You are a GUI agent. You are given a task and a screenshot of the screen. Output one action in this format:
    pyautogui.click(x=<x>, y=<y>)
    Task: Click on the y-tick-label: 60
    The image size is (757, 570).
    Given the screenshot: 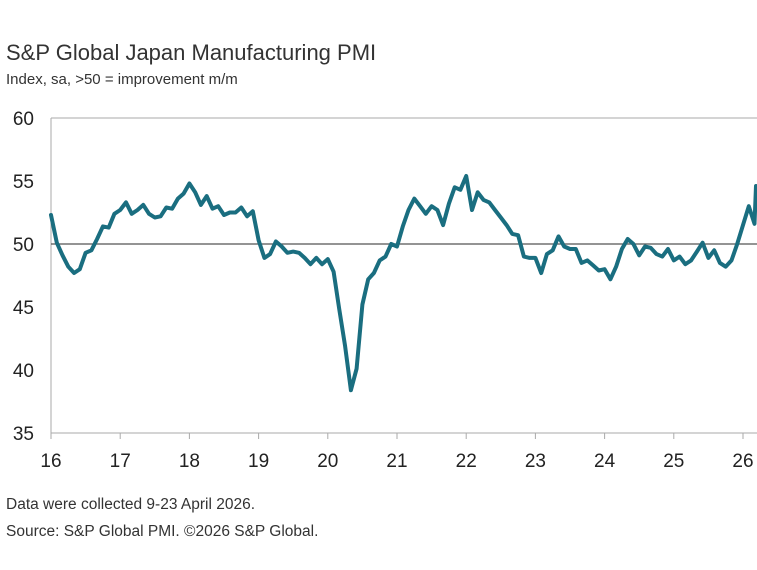 What is the action you would take?
    pyautogui.click(x=23, y=119)
    